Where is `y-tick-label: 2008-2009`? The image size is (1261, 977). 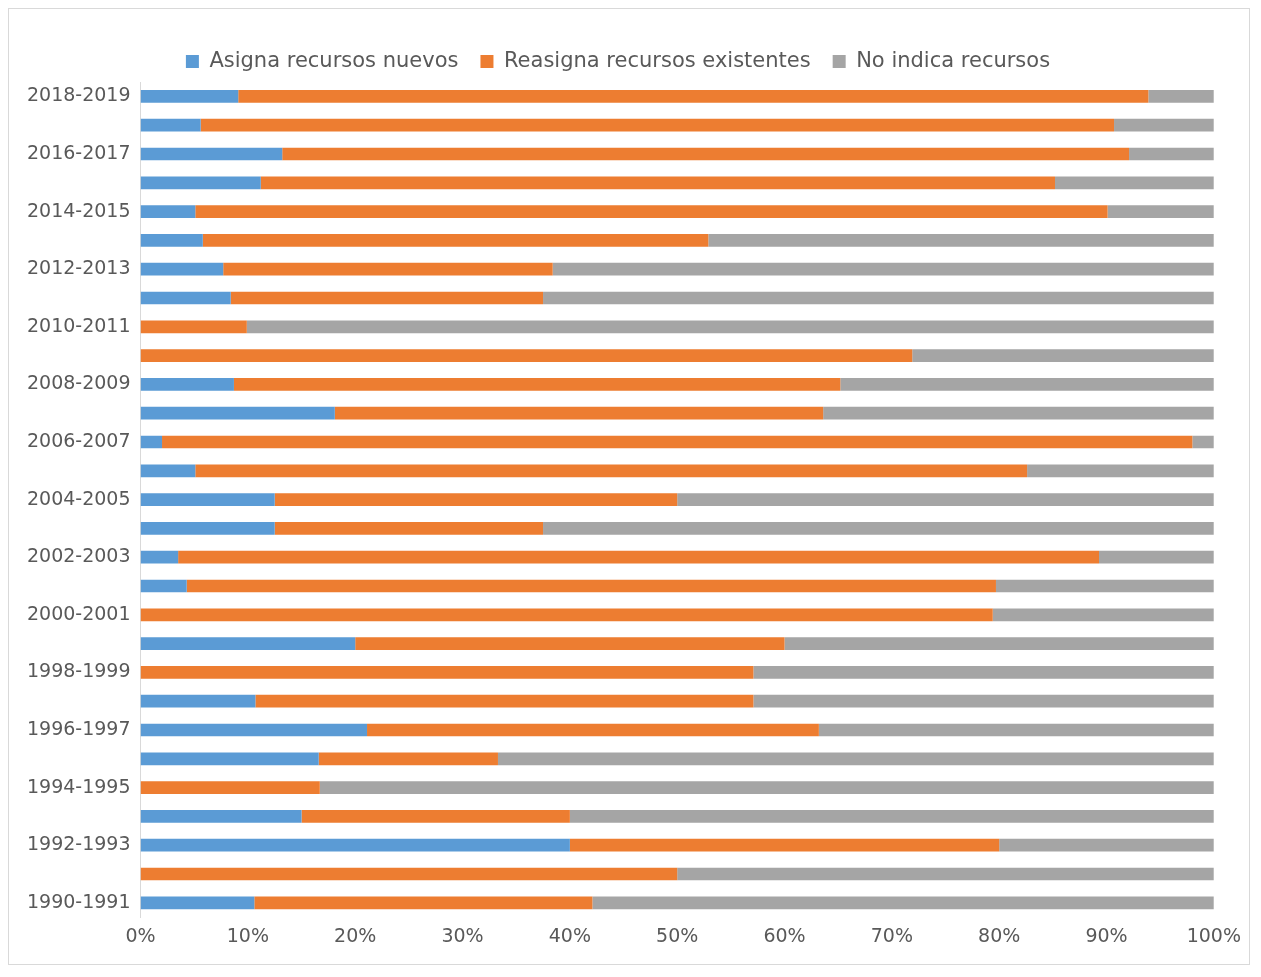
y-tick-label: 2008-2009 is located at coordinates (78, 382).